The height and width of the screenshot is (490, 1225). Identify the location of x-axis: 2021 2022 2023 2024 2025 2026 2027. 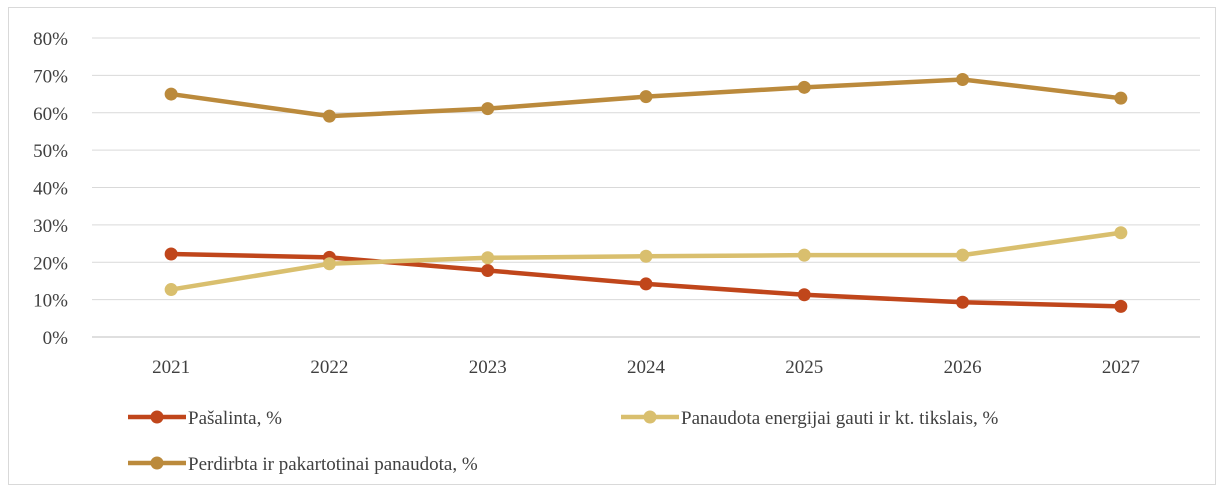
(646, 367).